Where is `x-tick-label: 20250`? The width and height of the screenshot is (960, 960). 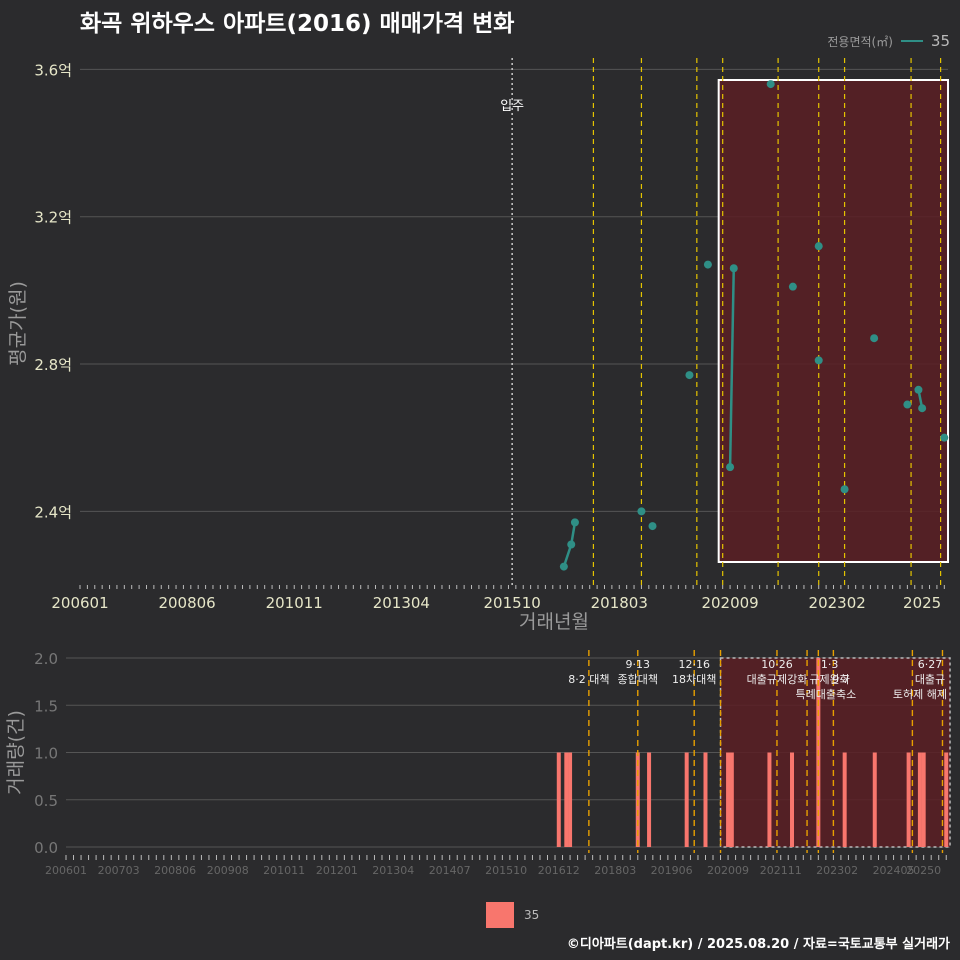 x-tick-label: 20250 is located at coordinates (923, 870).